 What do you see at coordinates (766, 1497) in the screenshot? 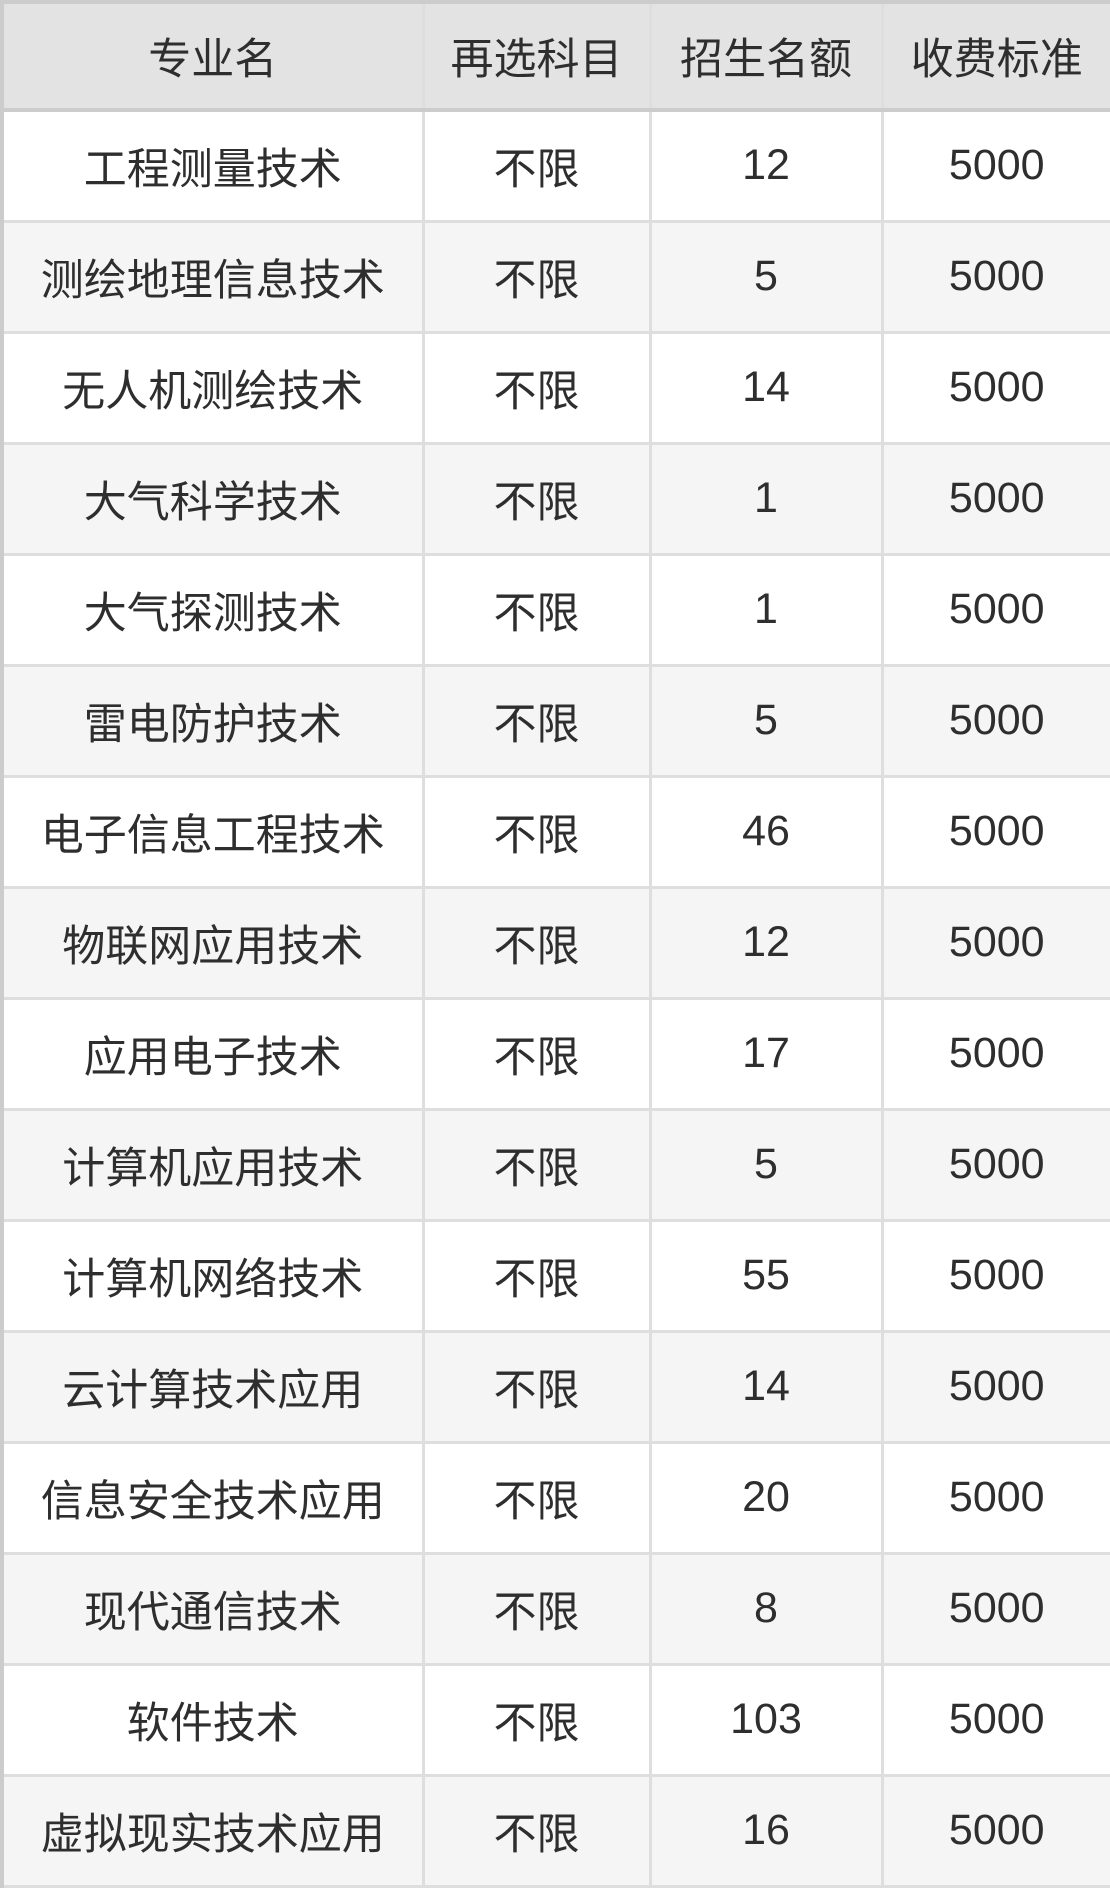
I see `quota-cell: 20` at bounding box center [766, 1497].